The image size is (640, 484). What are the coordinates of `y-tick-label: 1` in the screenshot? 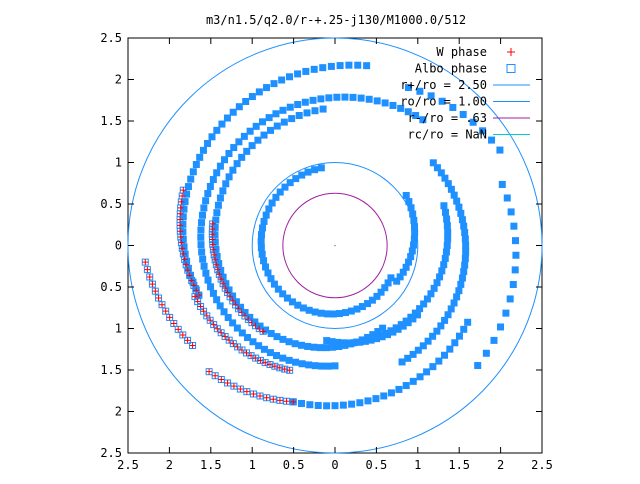 It's located at (118, 329).